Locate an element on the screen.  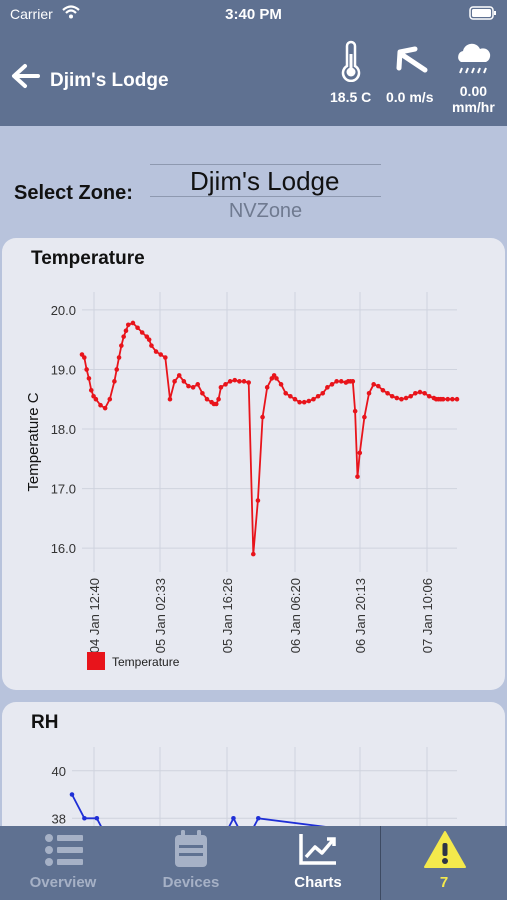
temperature-chart-title: Temperature is located at coordinates (88, 258).